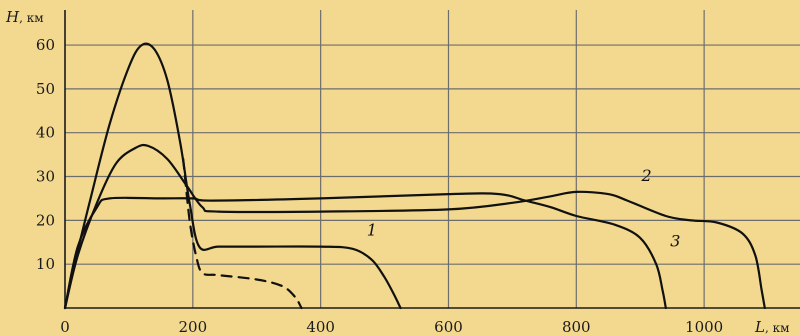 This screenshot has height=336, width=800. Describe the element at coordinates (704, 327) in the screenshot. I see `x-tick-label-1000: 1000` at that location.